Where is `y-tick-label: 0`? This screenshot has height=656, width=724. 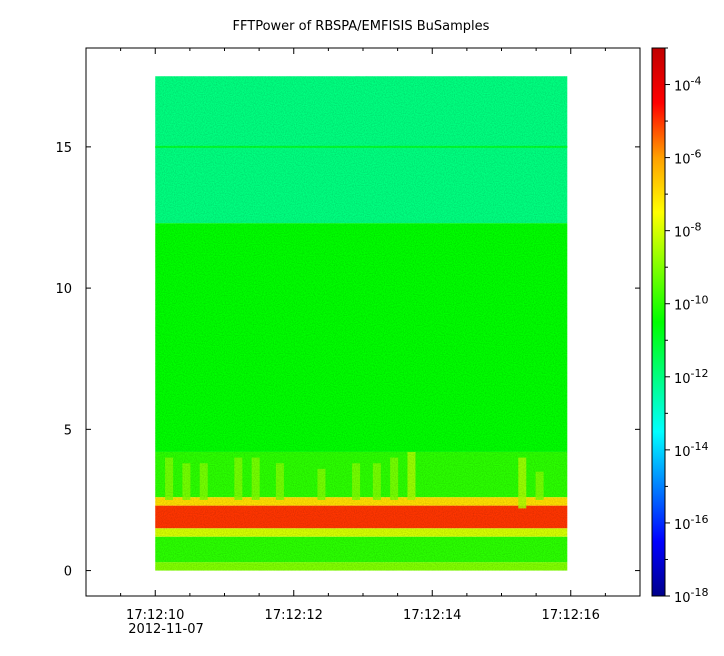
y-tick-label: 0 is located at coordinates (68, 572).